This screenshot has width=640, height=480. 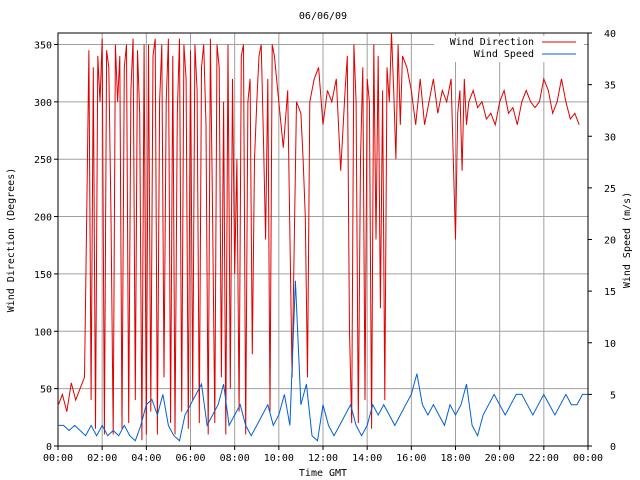 What do you see at coordinates (43, 275) in the screenshot?
I see `y-left-tick-label: 150` at bounding box center [43, 275].